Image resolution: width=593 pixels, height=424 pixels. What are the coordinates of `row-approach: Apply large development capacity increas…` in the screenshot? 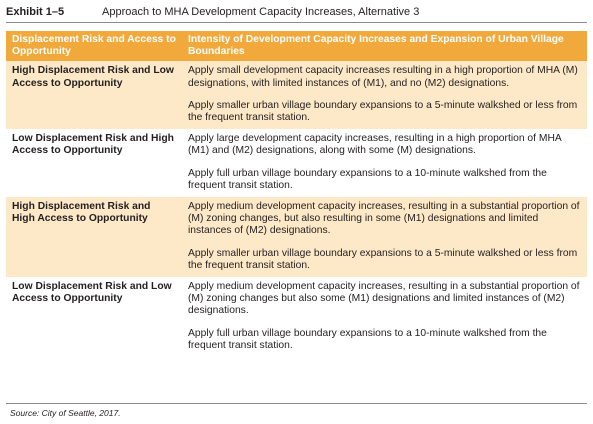 It's located at (384, 163).